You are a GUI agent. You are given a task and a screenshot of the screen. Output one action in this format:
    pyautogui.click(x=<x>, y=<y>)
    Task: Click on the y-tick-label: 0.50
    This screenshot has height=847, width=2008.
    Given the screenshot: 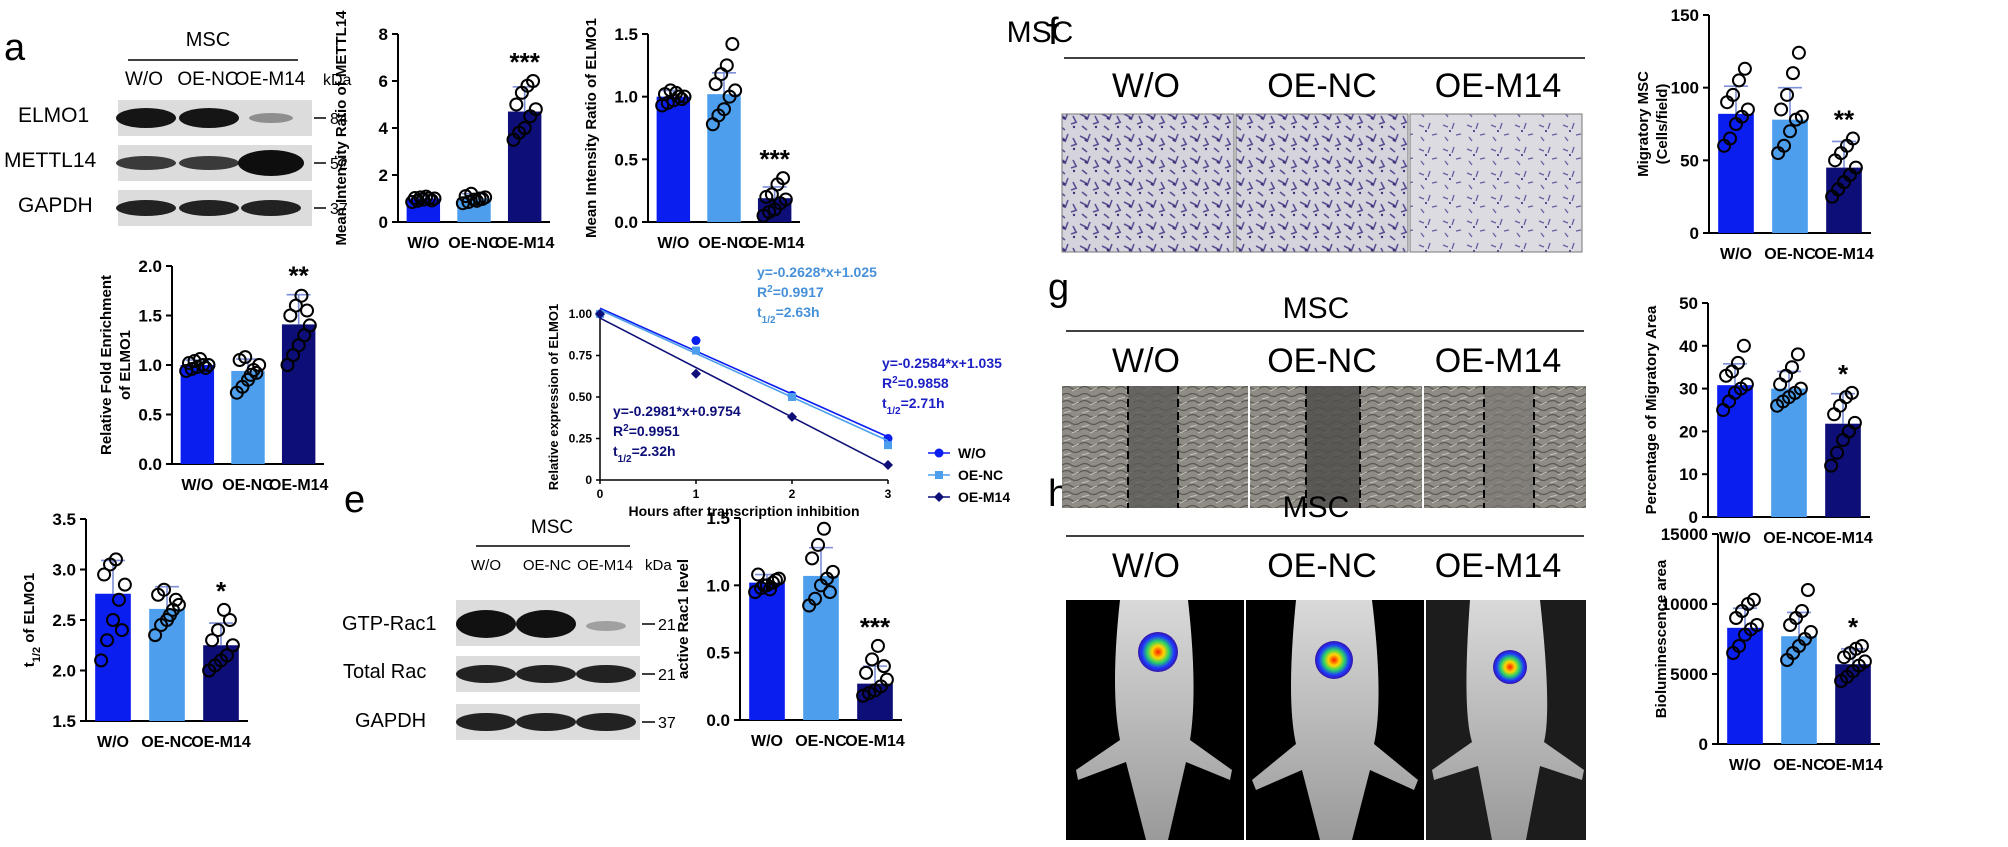 What is the action you would take?
    pyautogui.click(x=581, y=397)
    